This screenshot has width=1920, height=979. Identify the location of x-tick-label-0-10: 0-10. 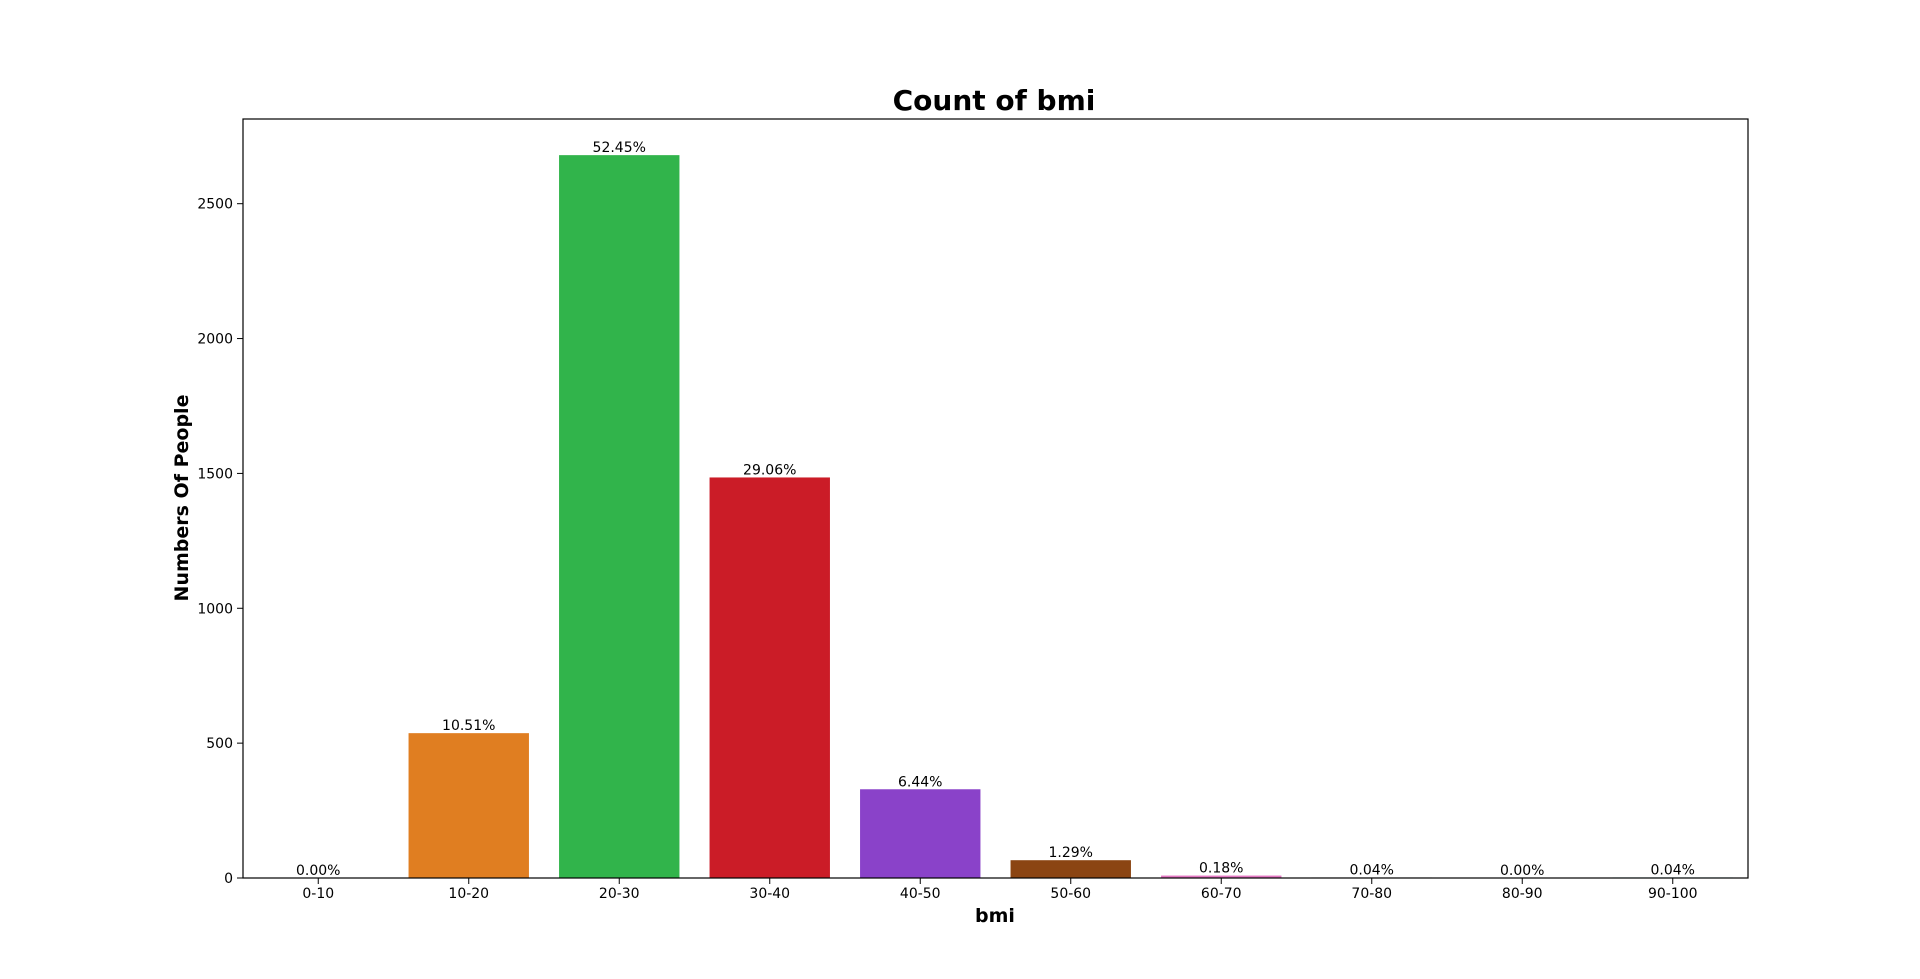
(318, 894).